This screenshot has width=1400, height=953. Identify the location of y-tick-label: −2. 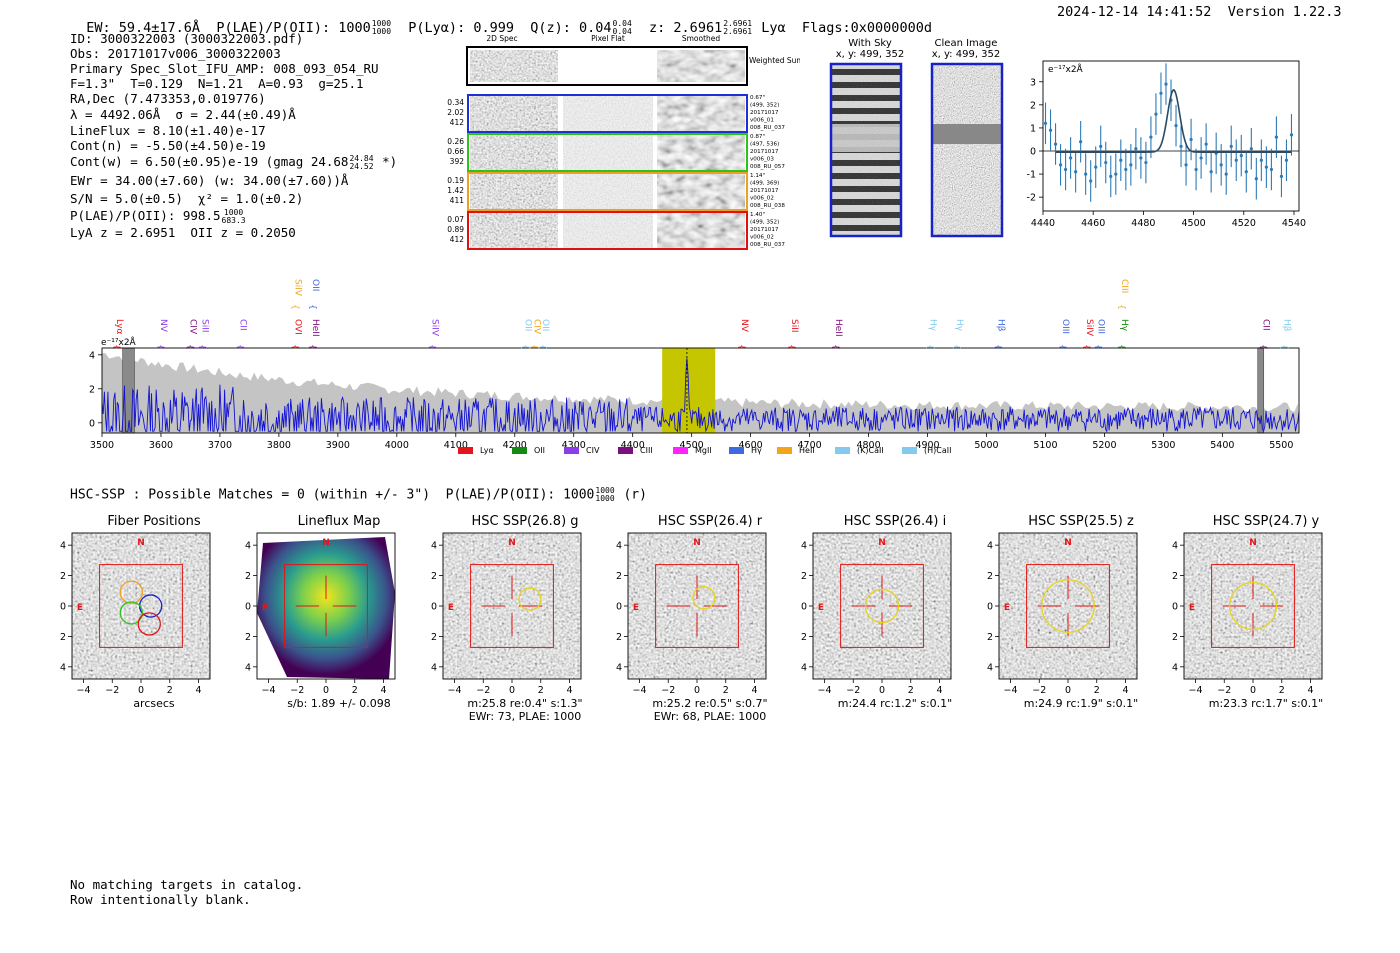
(1175, 637).